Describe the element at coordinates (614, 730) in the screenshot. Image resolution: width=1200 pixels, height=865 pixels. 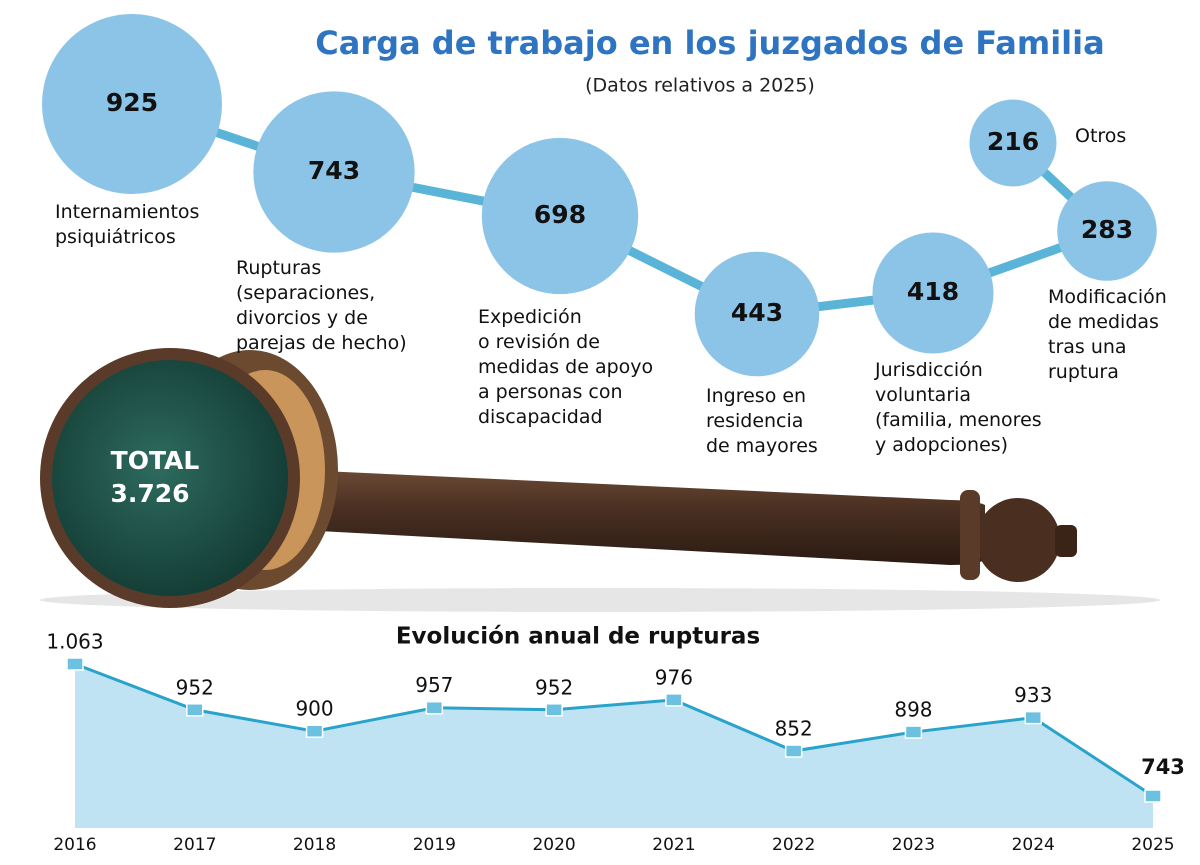
I see `line` at that location.